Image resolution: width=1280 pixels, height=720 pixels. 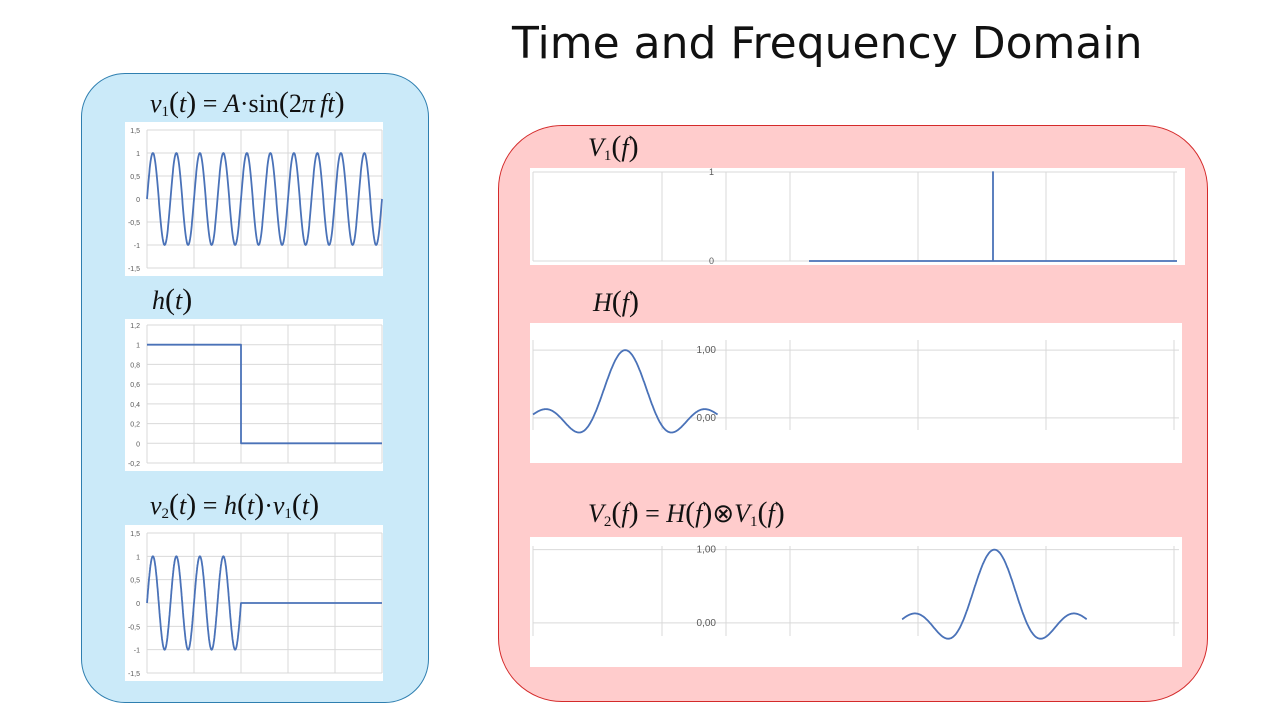 What do you see at coordinates (134, 395) in the screenshot?
I see `y-tick-labels: 1,2 1 0,8 0,6 0,4 0,2 0 -0,2` at bounding box center [134, 395].